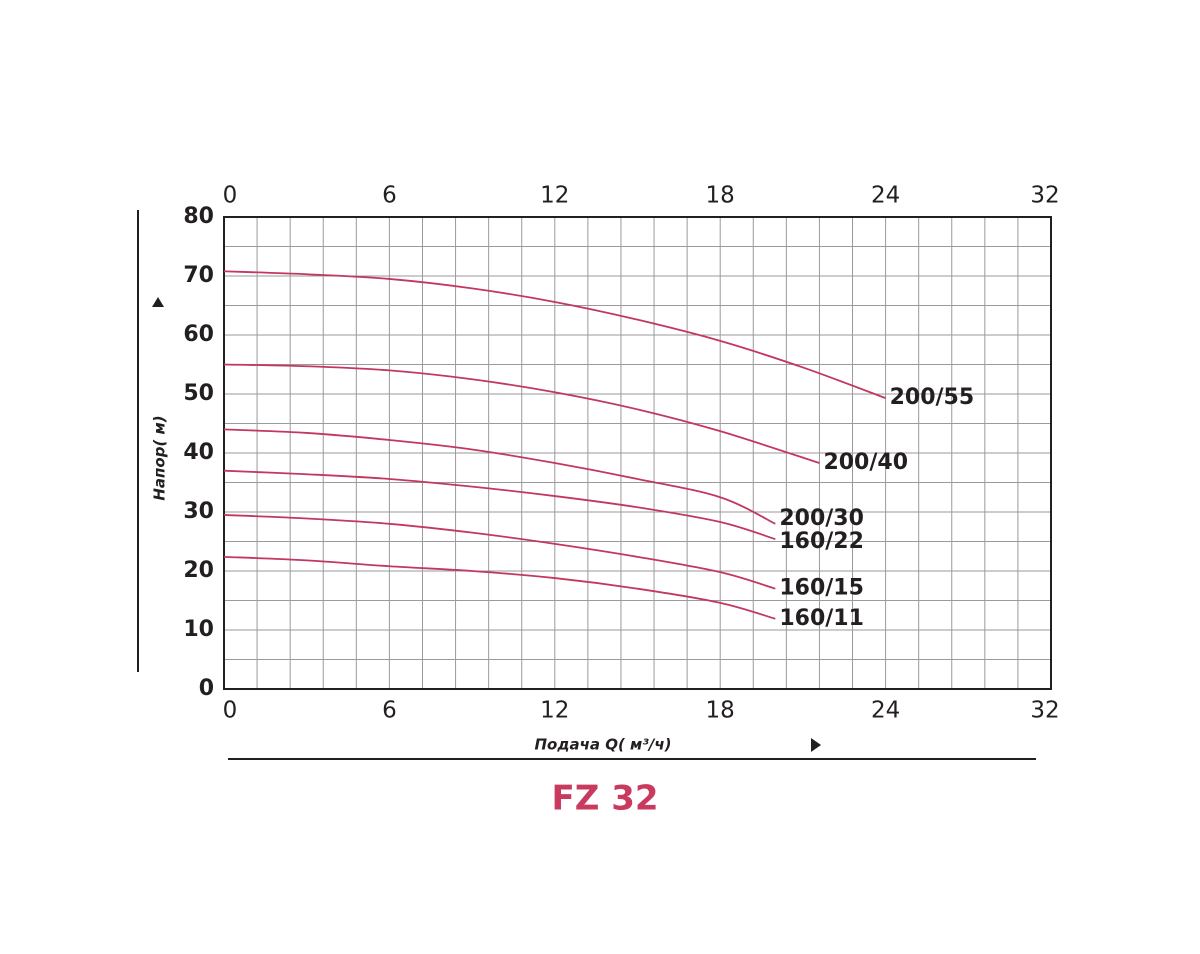 The width and height of the screenshot is (1200, 954). I want to click on y-tick-label: 50, so click(198, 393).